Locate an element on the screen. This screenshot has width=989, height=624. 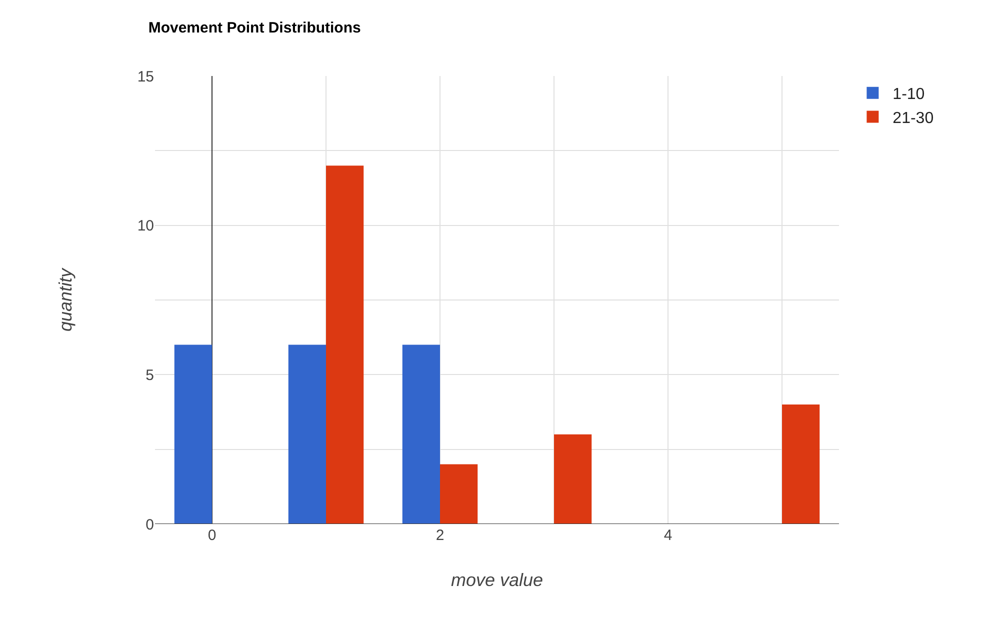
legend-label: 21-30 is located at coordinates (913, 118).